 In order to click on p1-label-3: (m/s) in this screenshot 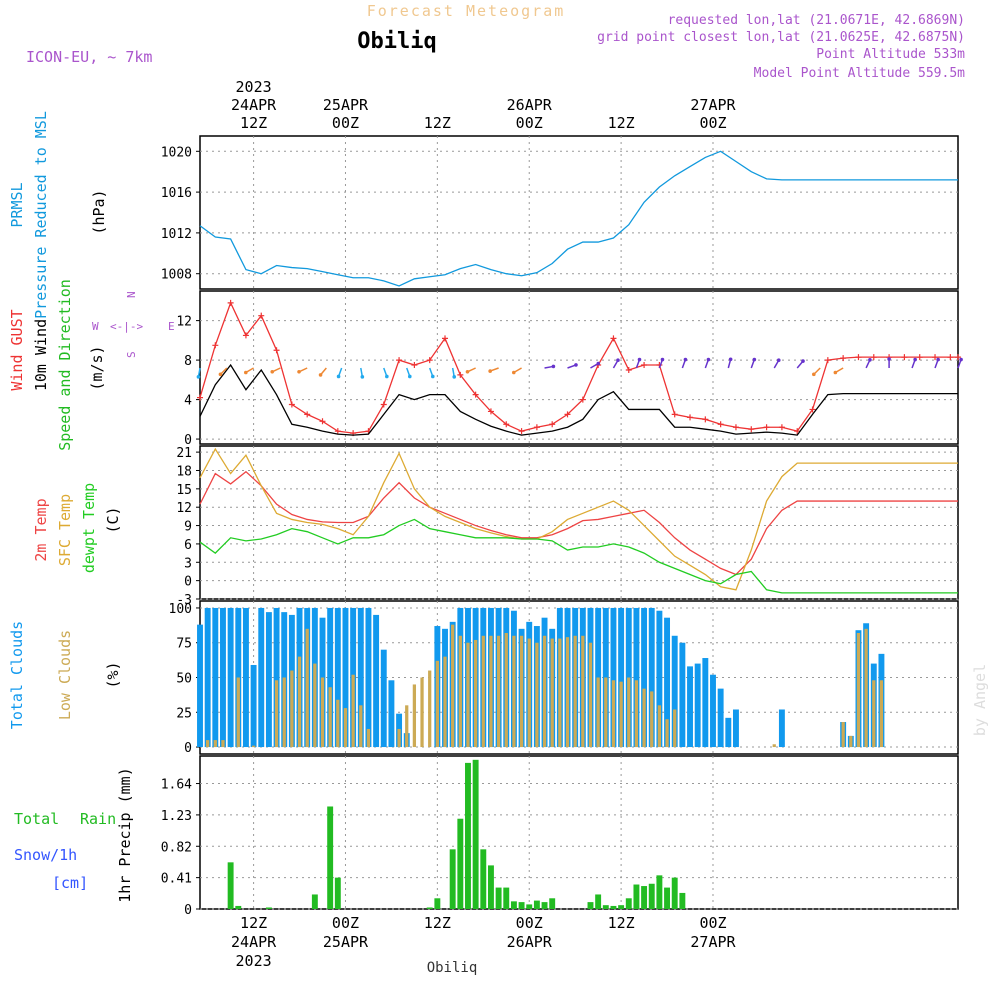, I will do `click(97, 367)`.